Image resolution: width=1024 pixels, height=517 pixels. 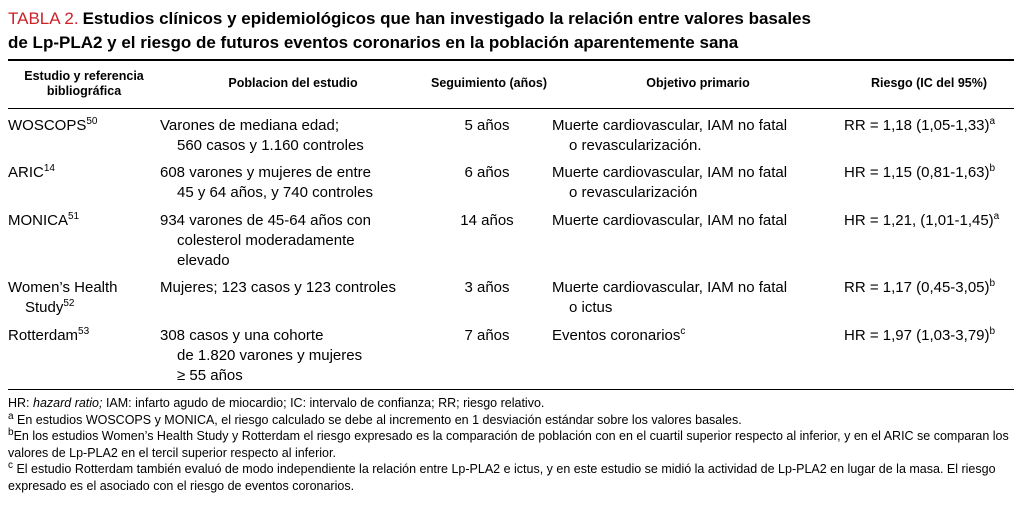 I want to click on footnote-marker: a, so click(x=11, y=416).